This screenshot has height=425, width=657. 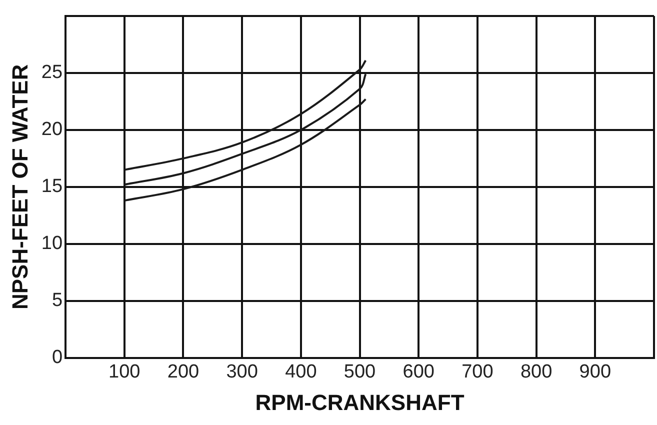 I want to click on y-tick-label: 20, so click(x=52, y=129).